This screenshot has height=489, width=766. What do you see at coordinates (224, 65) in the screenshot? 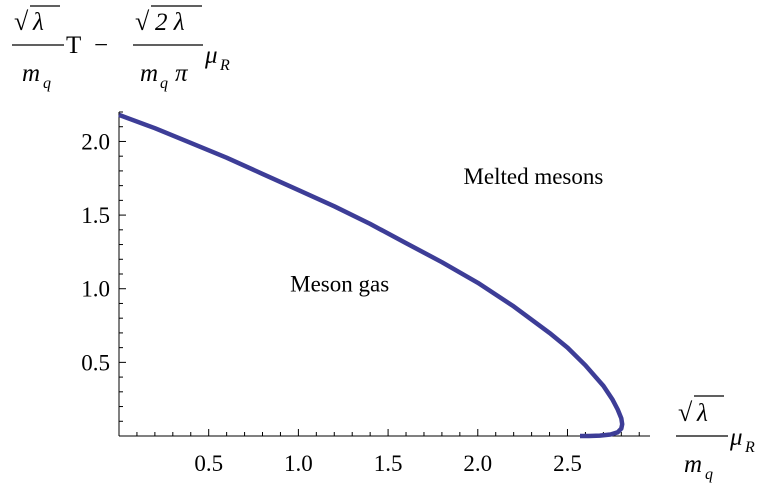
I see `y-factor-mu-sub: R` at bounding box center [224, 65].